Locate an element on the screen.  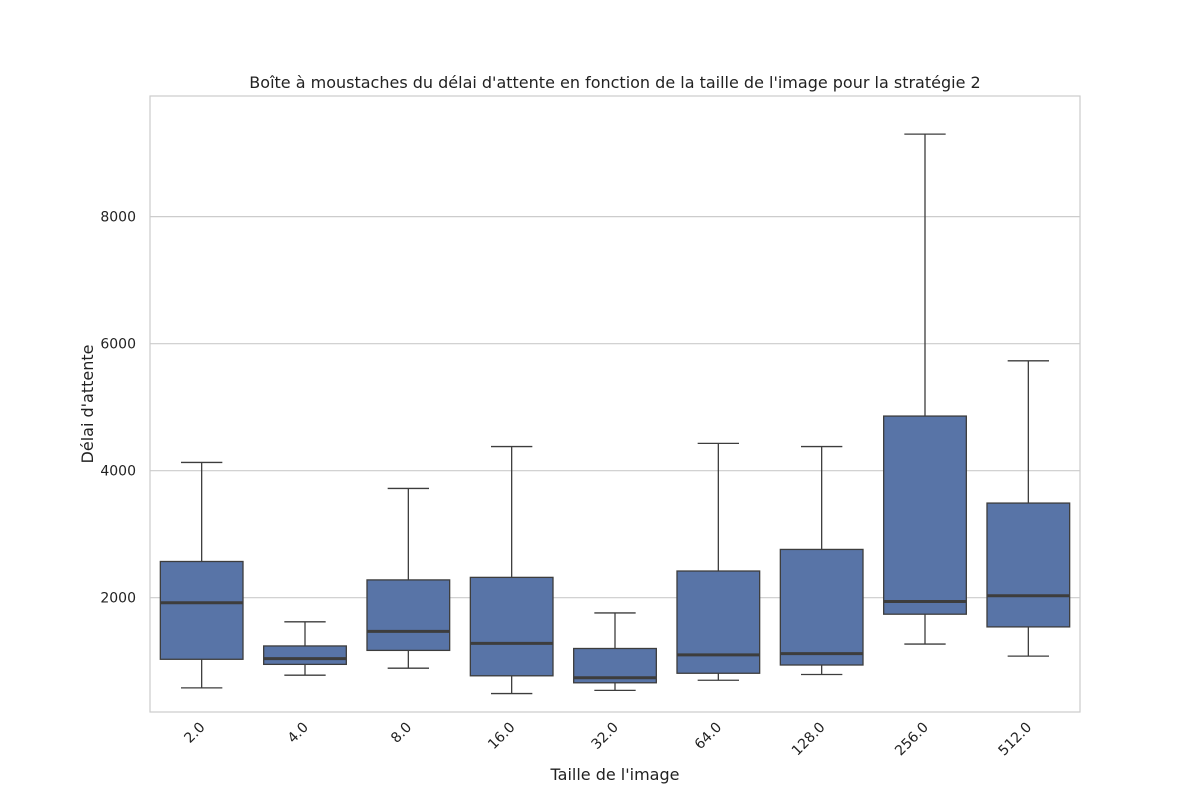
box-4.0 is located at coordinates (305, 648).